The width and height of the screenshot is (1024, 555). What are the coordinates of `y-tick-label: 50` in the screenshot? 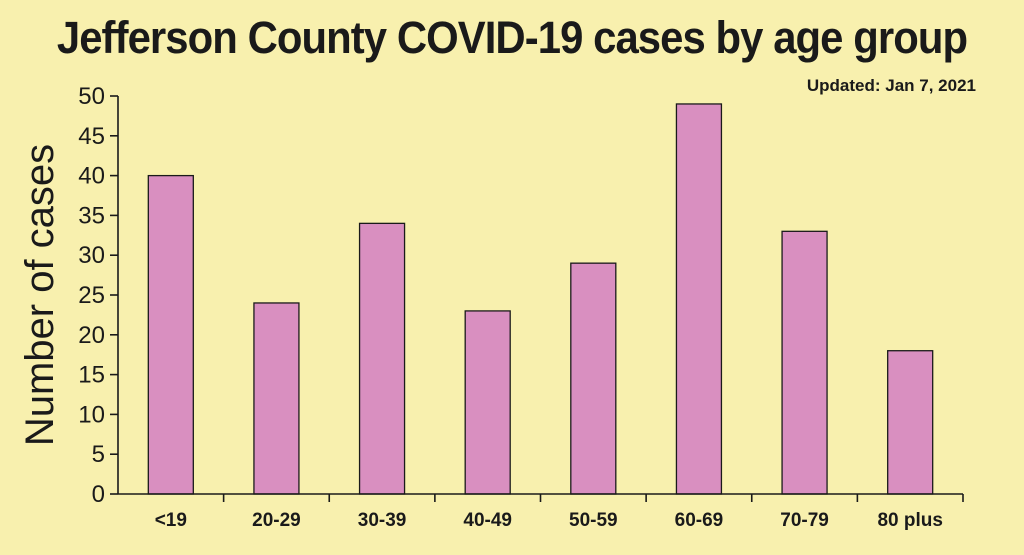 It's located at (91, 96).